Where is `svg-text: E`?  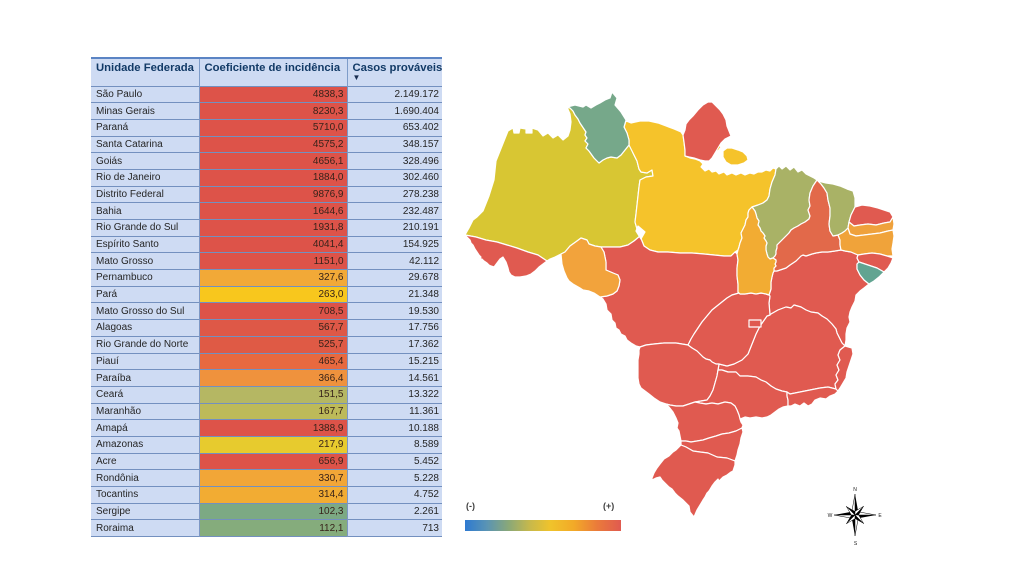 svg-text: E is located at coordinates (880, 516).